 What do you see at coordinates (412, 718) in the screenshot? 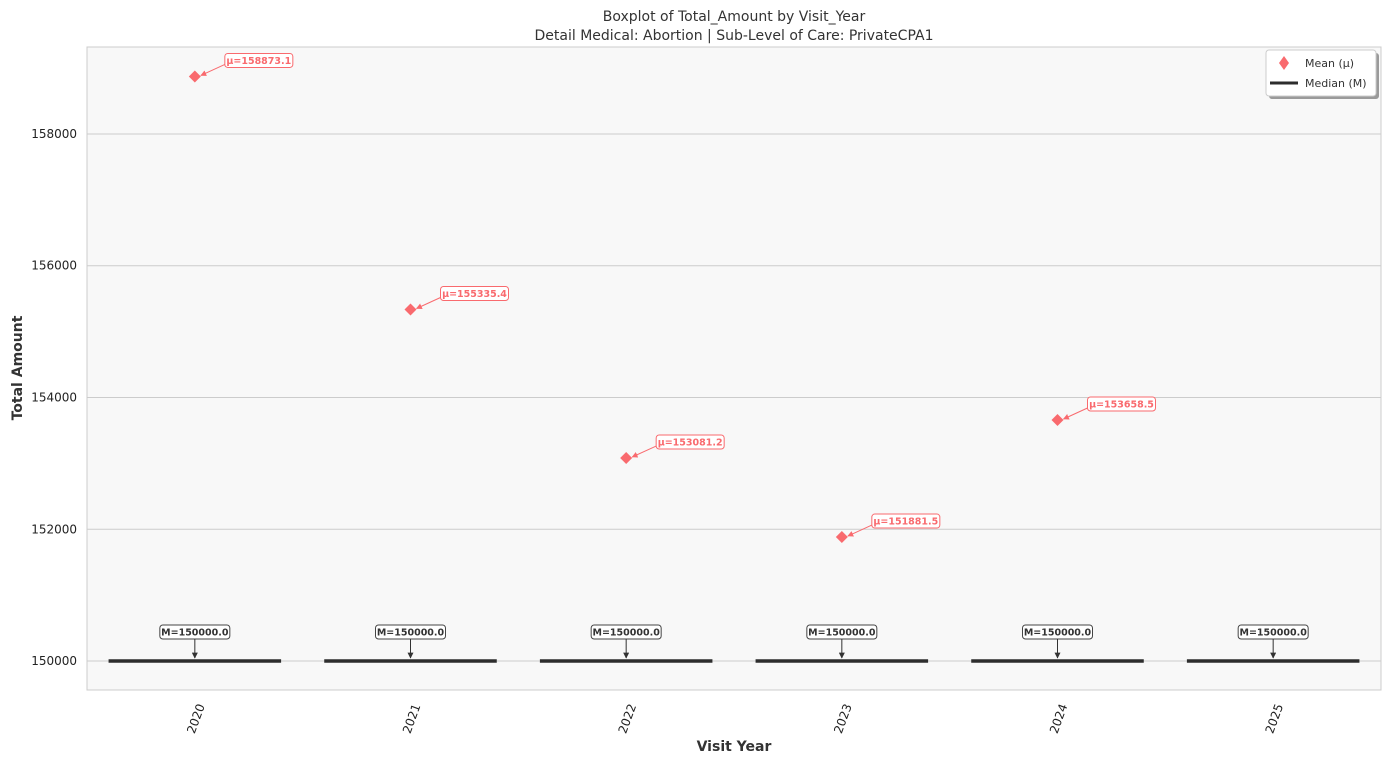
I see `x-tick-label: 2021` at bounding box center [412, 718].